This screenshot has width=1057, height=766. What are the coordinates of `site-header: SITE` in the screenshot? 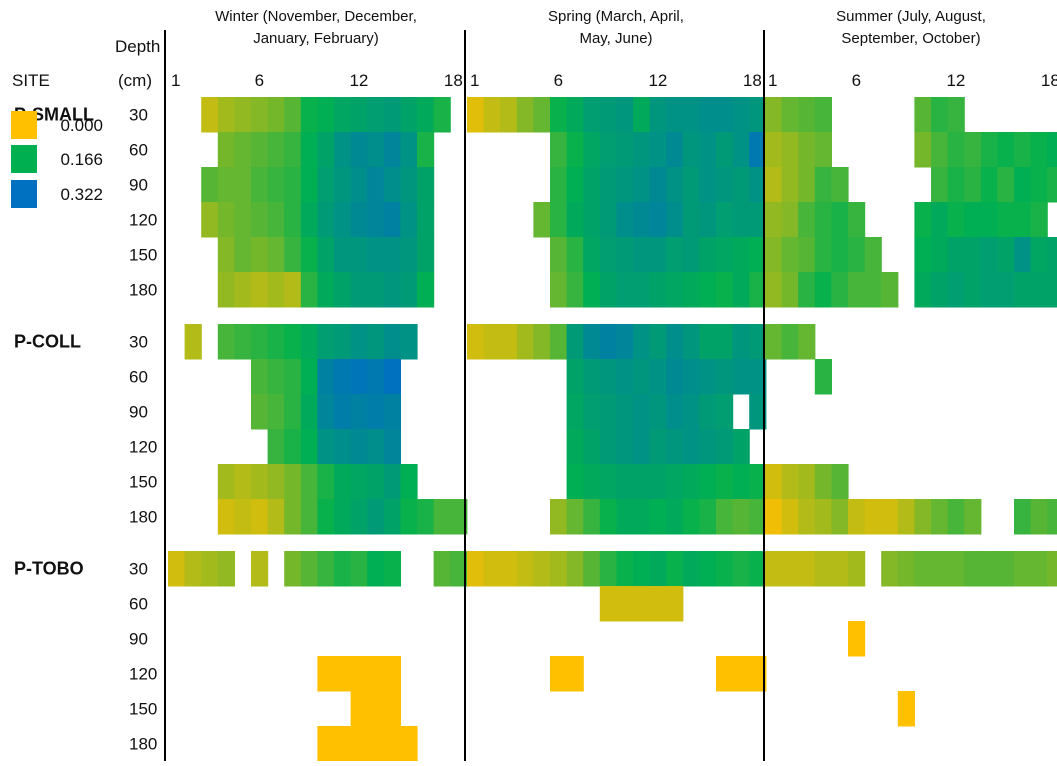 It's located at (31, 80).